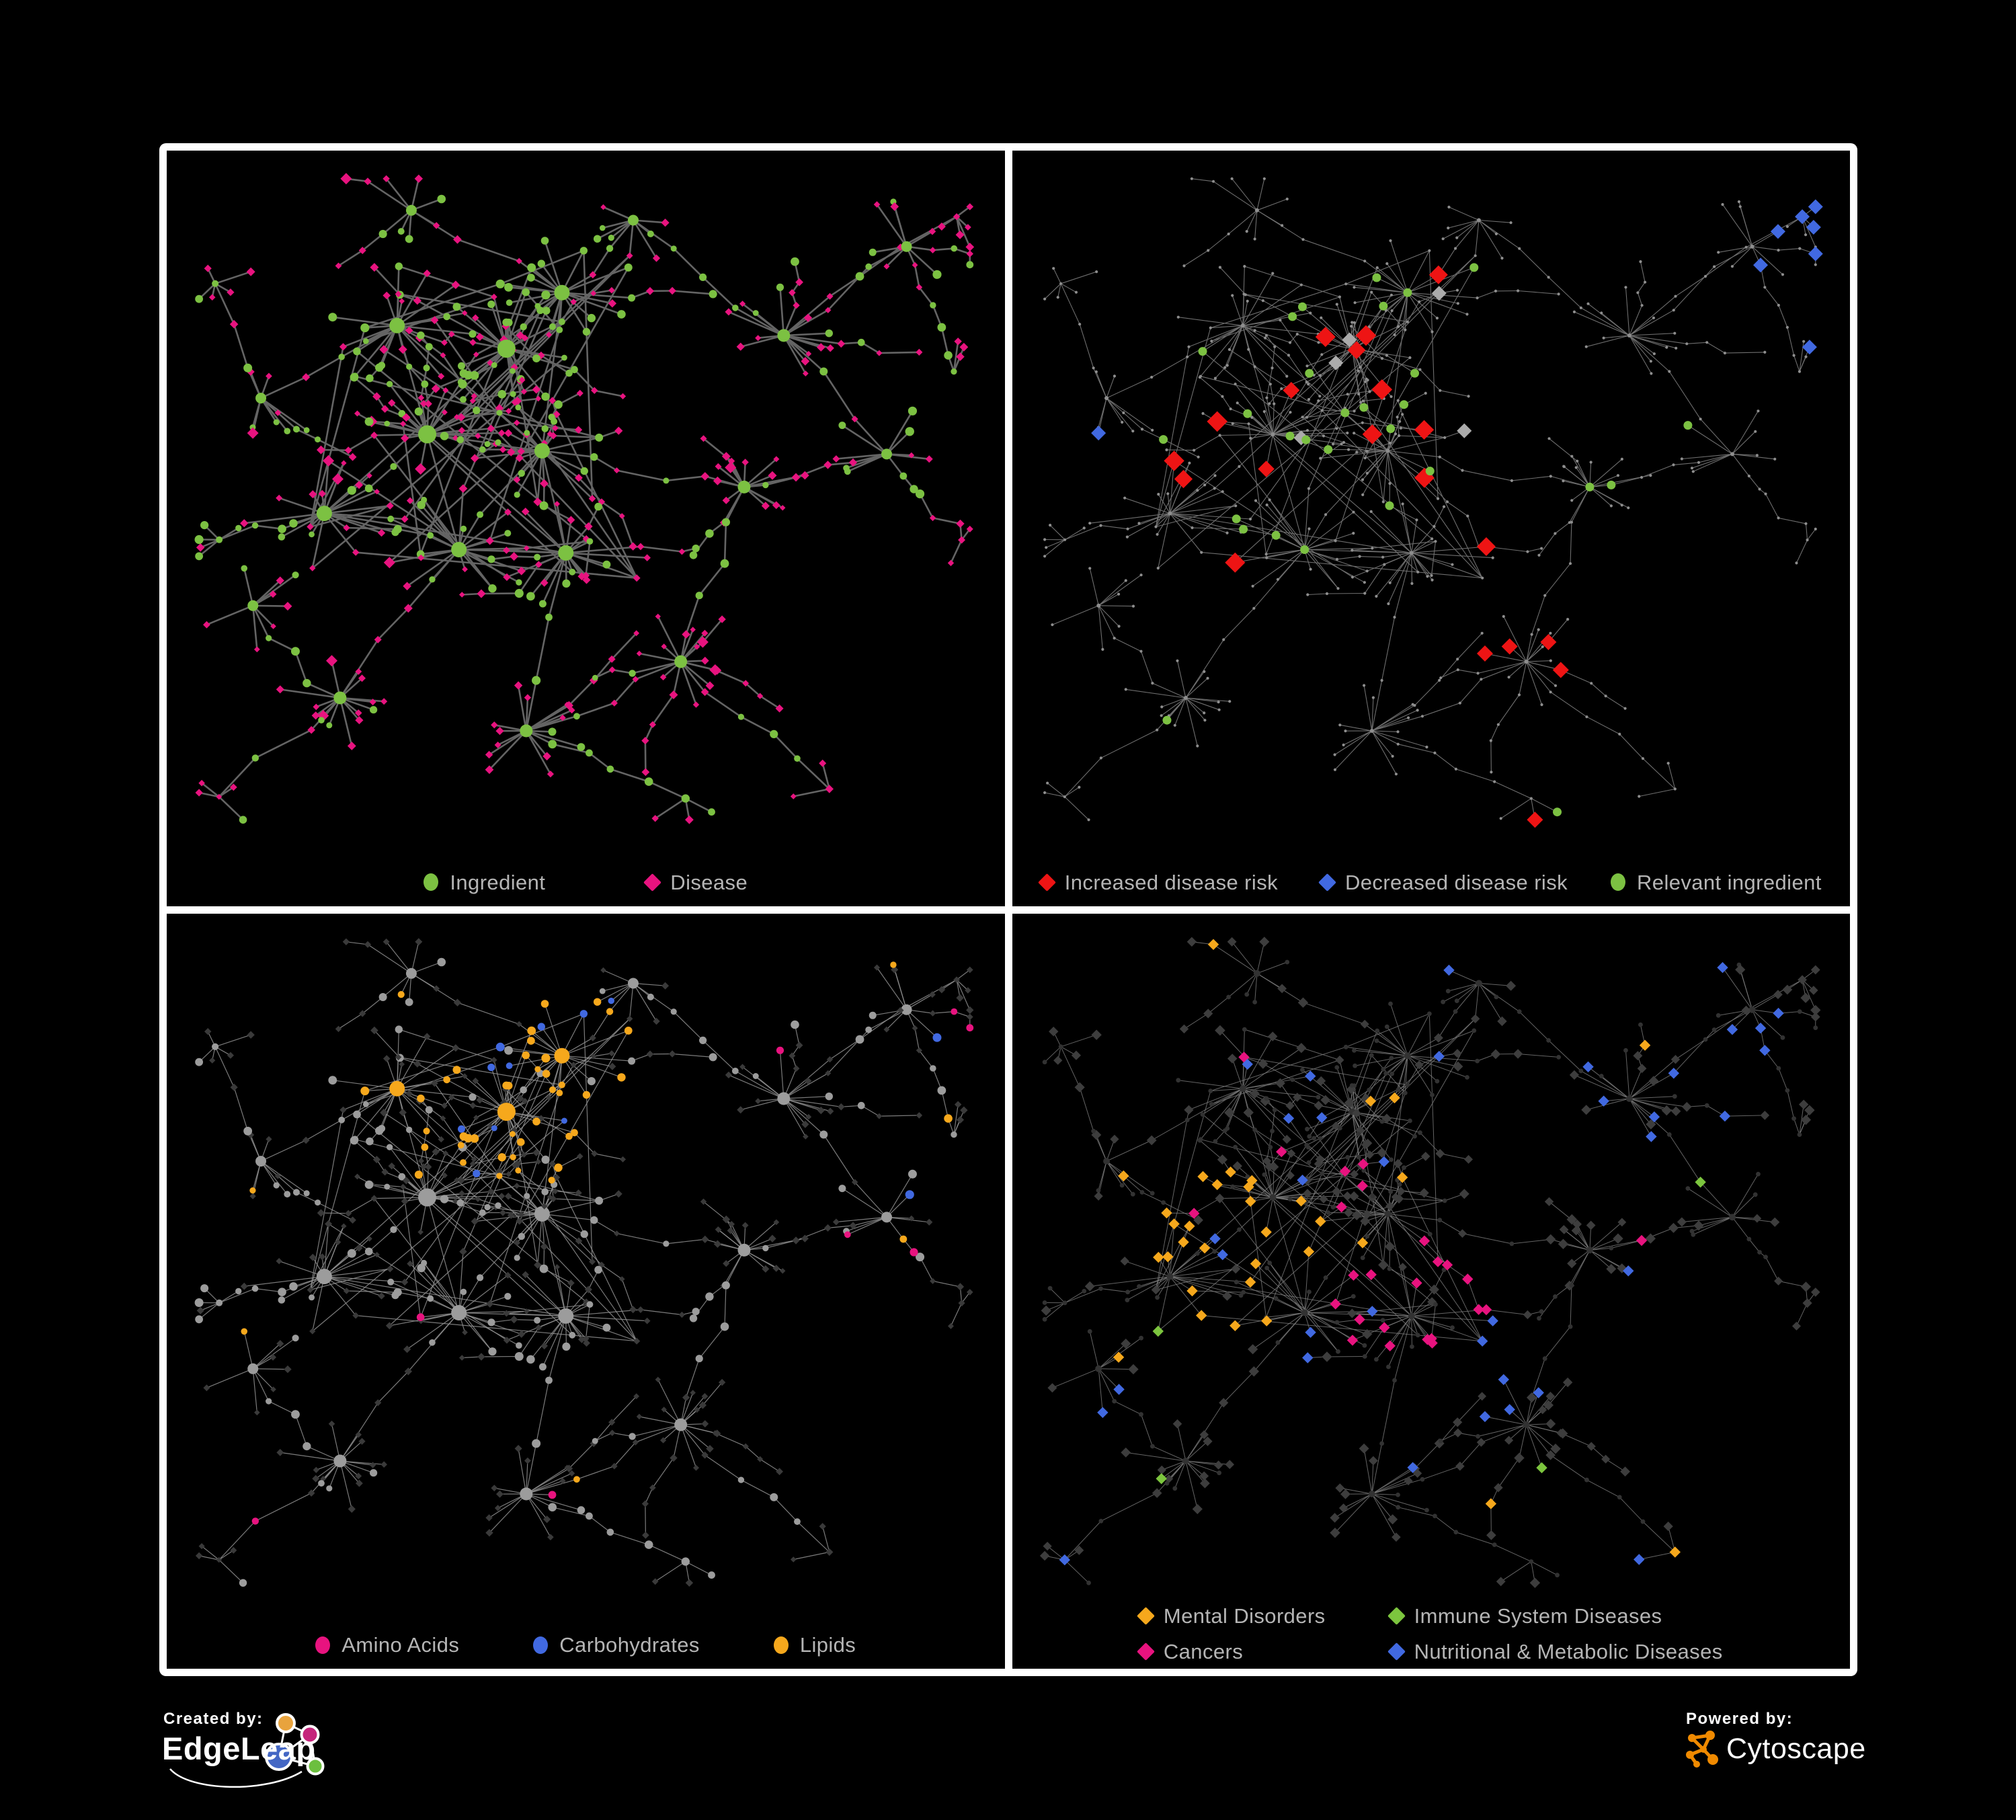  I want to click on legend-item-lipids: Lipids, so click(814, 1645).